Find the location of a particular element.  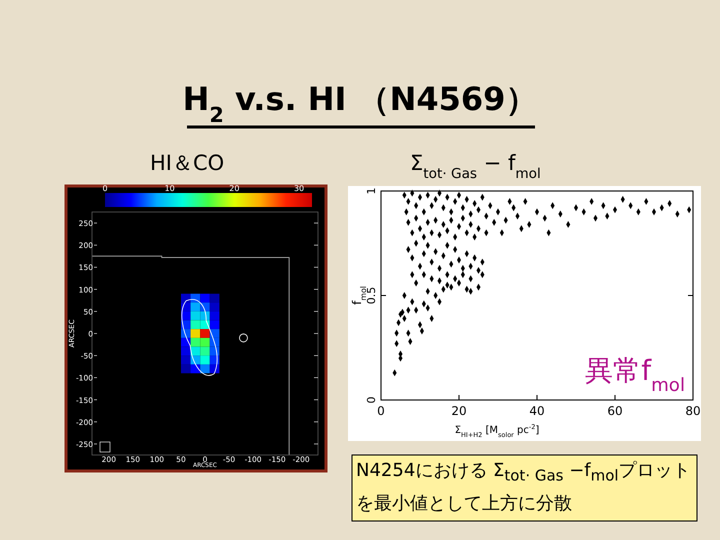

x-tick-label: 60 is located at coordinates (615, 411).